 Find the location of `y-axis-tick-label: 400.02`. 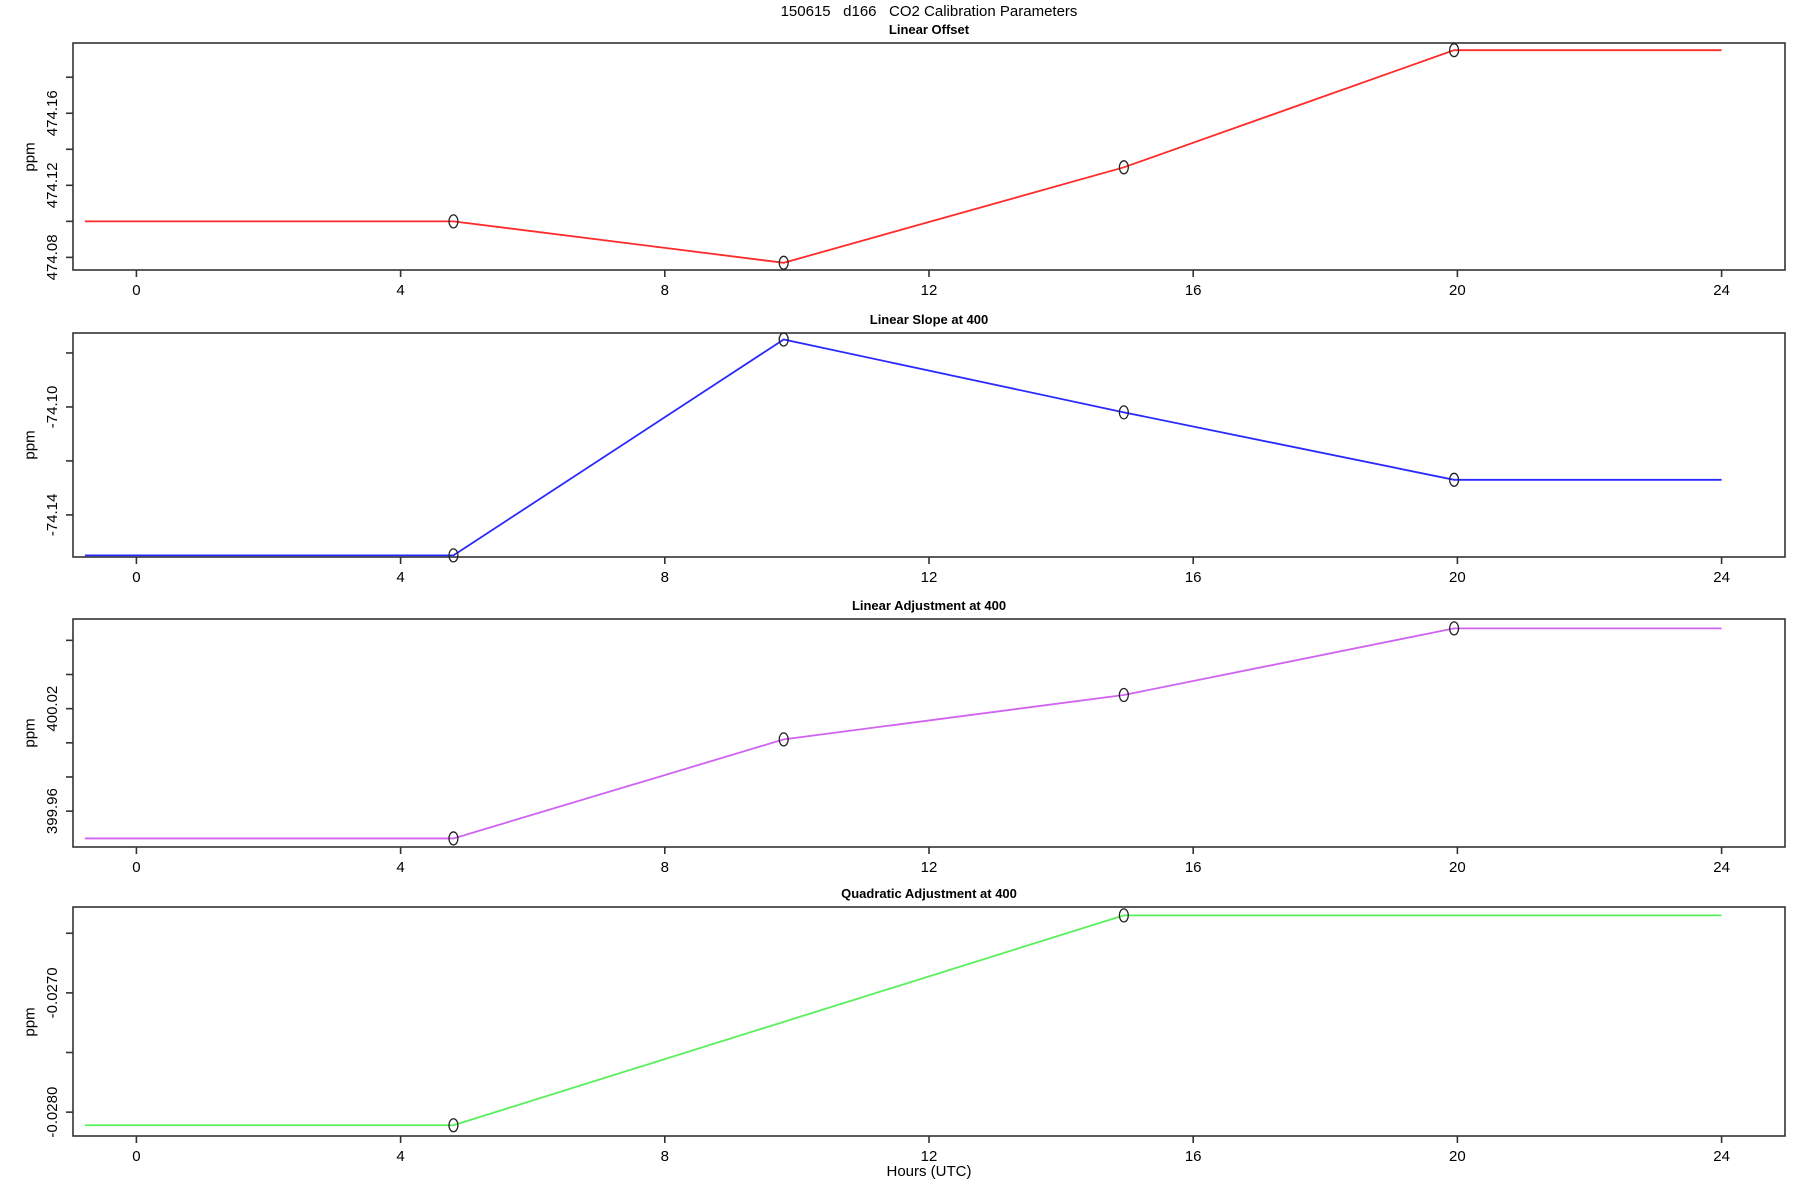

y-axis-tick-label: 400.02 is located at coordinates (52, 709).